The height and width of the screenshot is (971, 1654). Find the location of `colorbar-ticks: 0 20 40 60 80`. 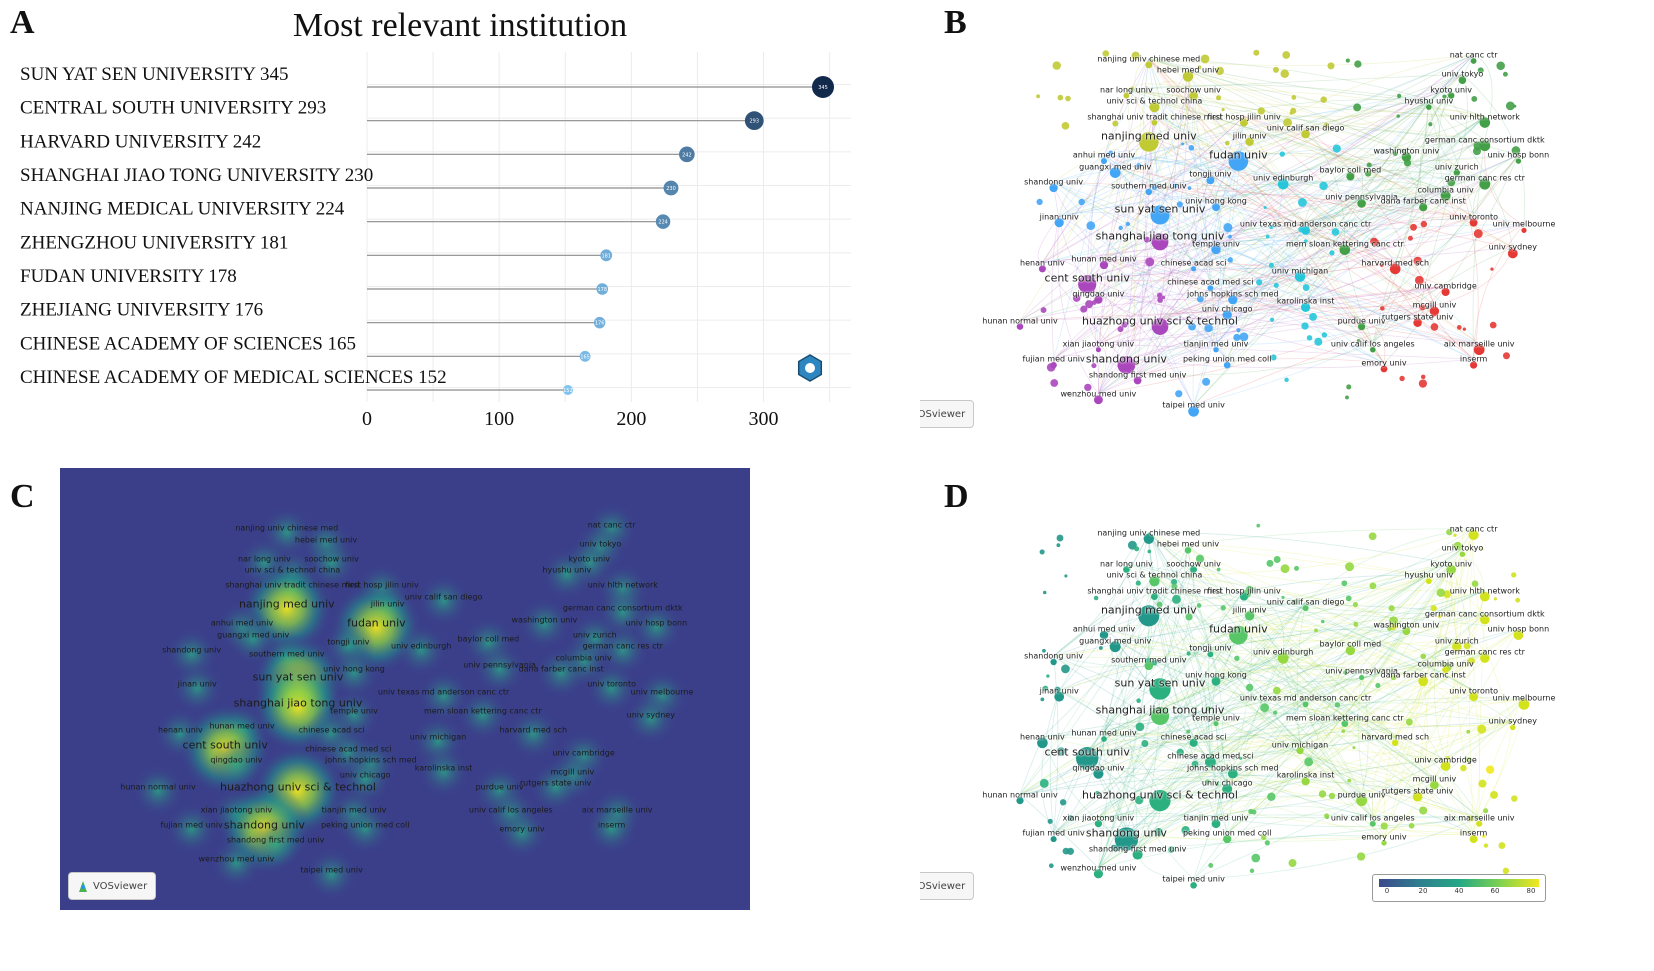

colorbar-ticks: 0 20 40 60 80 is located at coordinates (1459, 892).